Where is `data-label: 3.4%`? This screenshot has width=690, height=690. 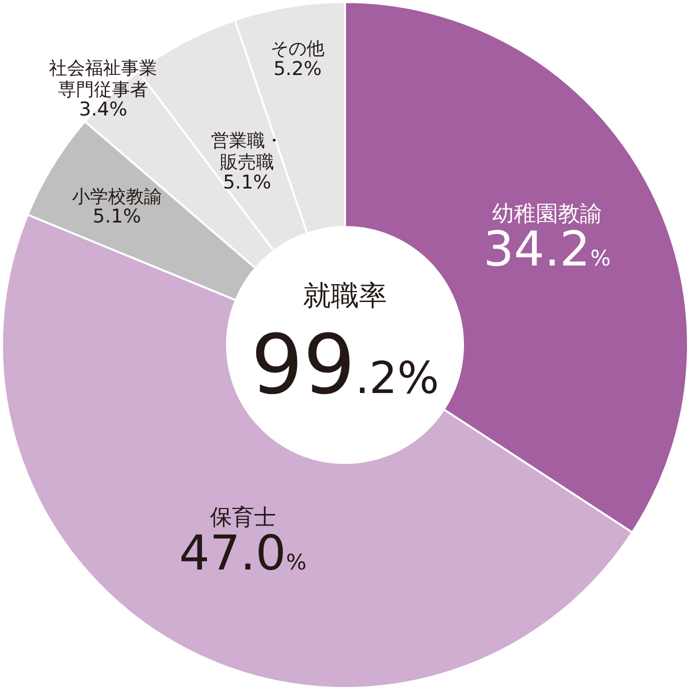
data-label: 3.4% is located at coordinates (103, 109).